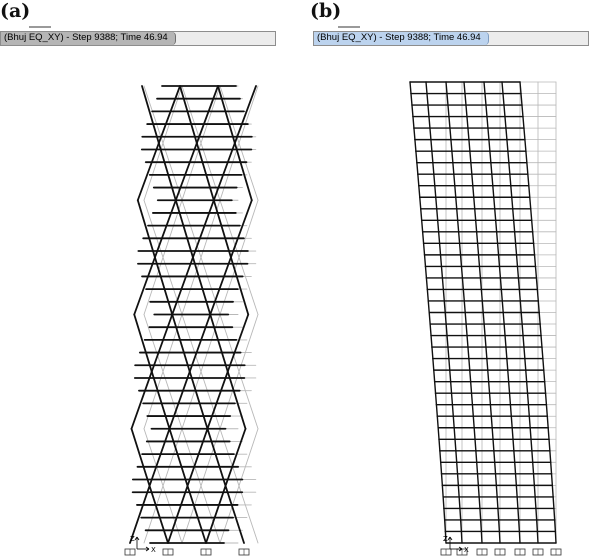  I want to click on window-tab-b: (Bhuj EQ_XY) - Step 9388; Time 46.94, so click(401, 38).